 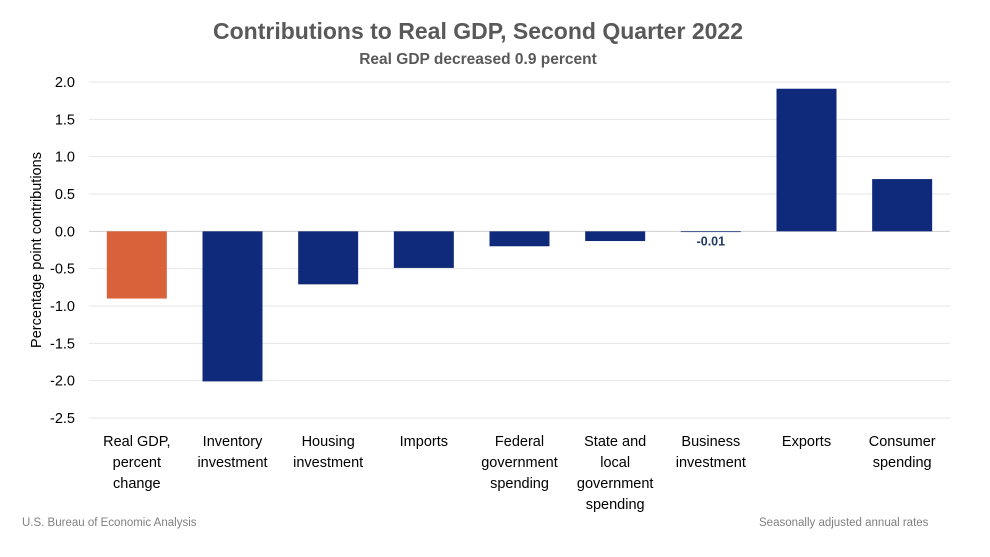 What do you see at coordinates (65, 120) in the screenshot?
I see `y-tick-label: 1.5` at bounding box center [65, 120].